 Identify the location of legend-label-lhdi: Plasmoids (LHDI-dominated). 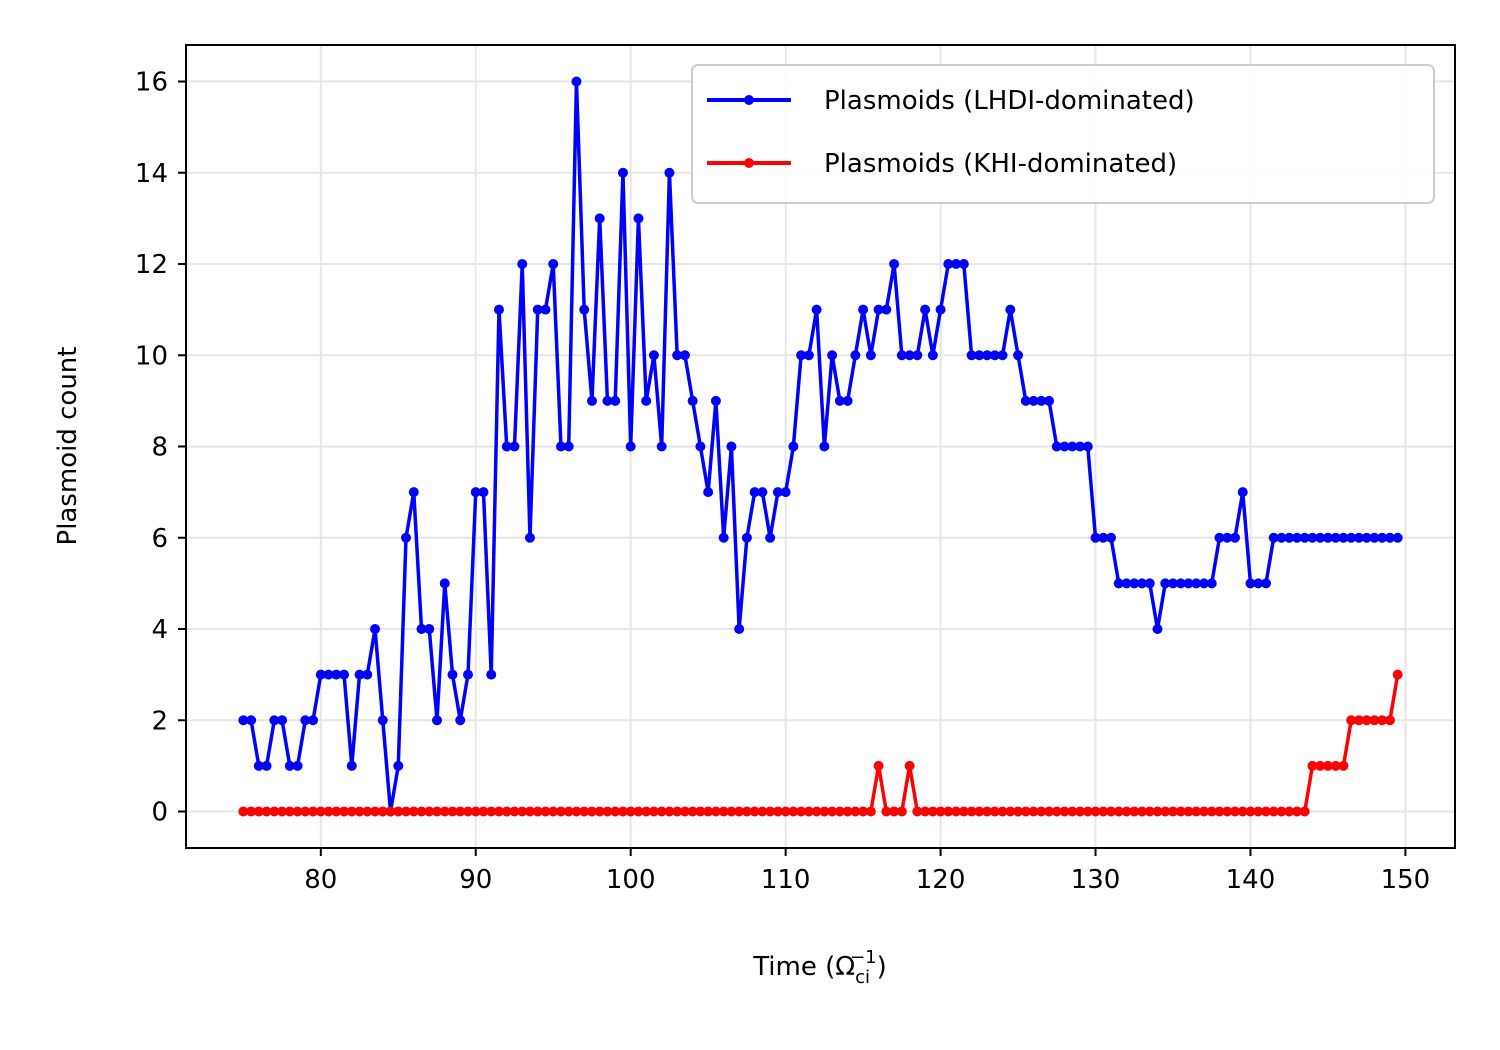
(1009, 101).